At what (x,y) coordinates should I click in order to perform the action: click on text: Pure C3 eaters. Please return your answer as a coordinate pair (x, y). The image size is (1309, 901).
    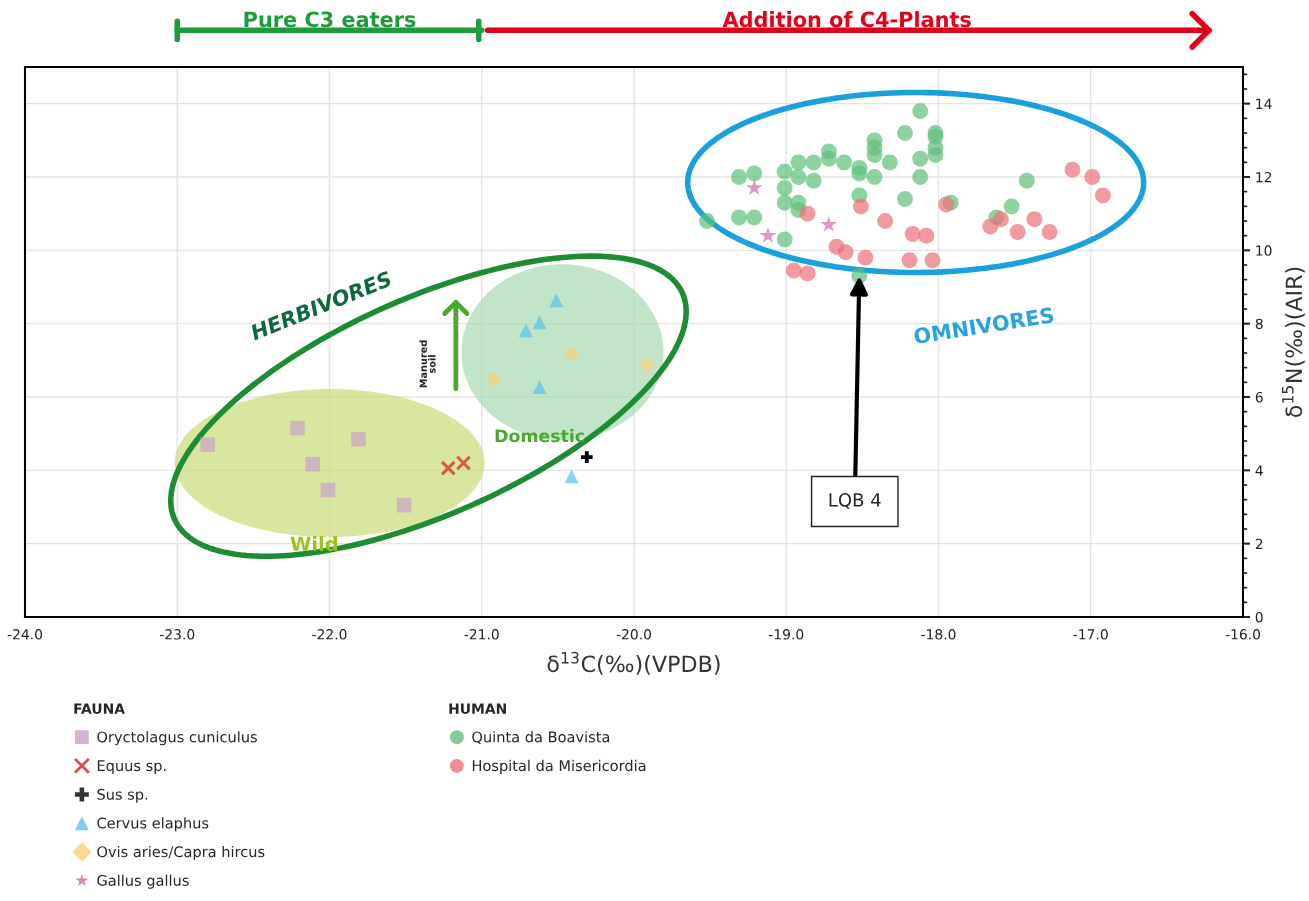
    Looking at the image, I should click on (330, 19).